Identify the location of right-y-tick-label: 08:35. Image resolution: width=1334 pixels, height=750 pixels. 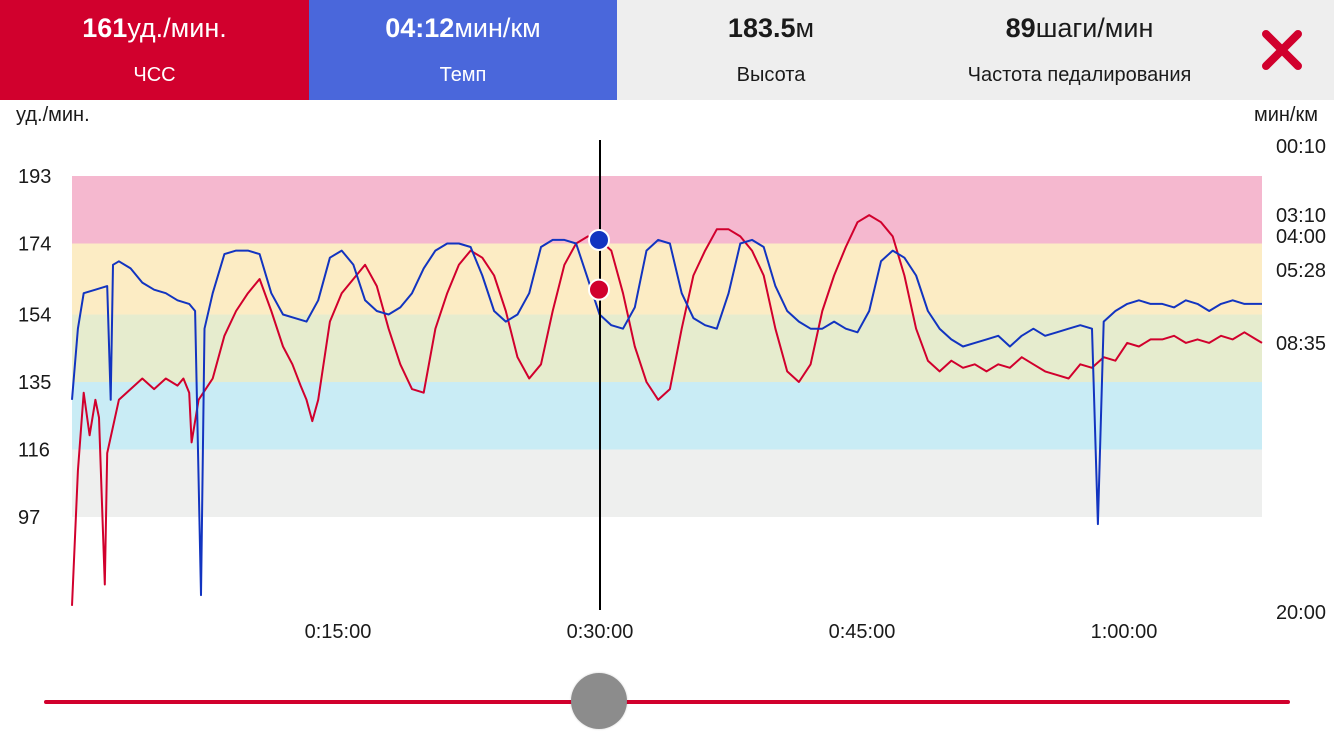
(1301, 344).